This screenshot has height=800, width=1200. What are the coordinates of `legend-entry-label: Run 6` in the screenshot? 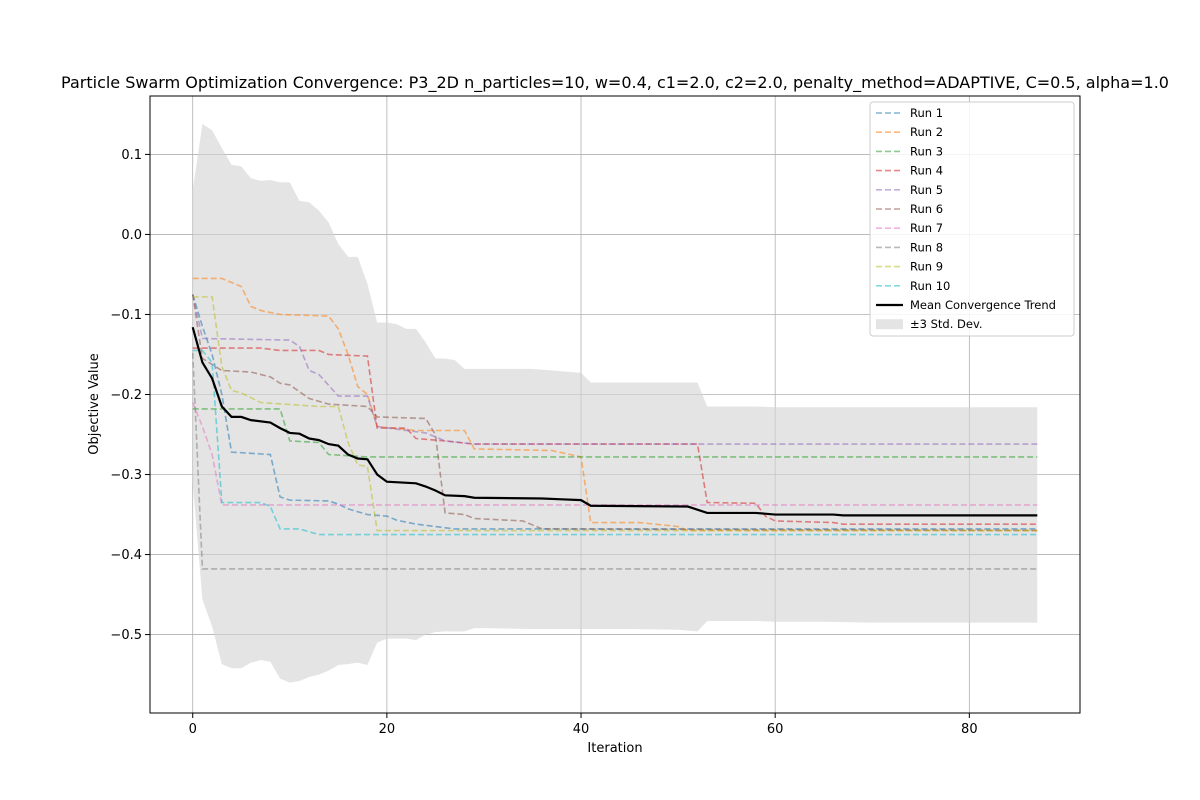 It's located at (926, 209).